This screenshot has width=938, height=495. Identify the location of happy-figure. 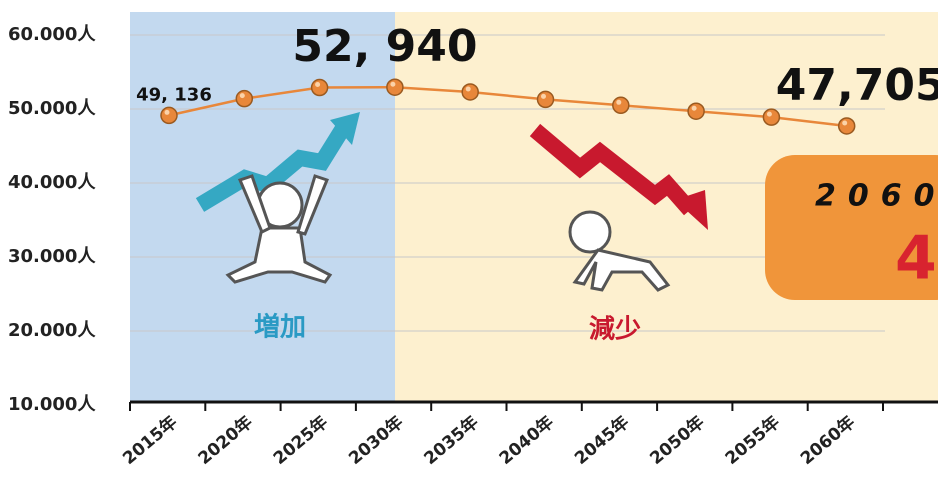
(279, 229).